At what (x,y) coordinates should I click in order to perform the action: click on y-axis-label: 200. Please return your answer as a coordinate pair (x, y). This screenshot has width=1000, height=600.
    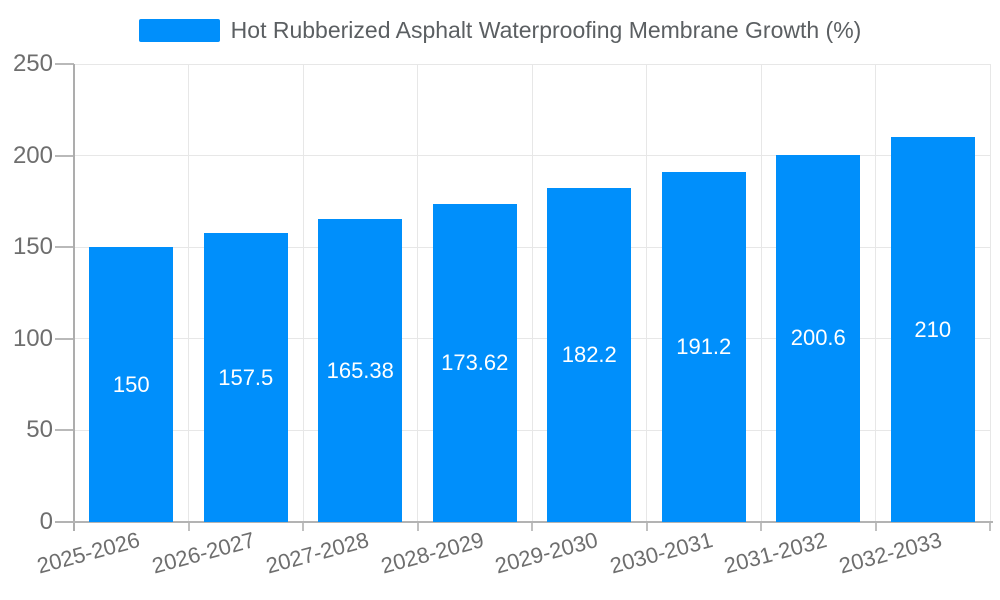
    Looking at the image, I should click on (32, 155).